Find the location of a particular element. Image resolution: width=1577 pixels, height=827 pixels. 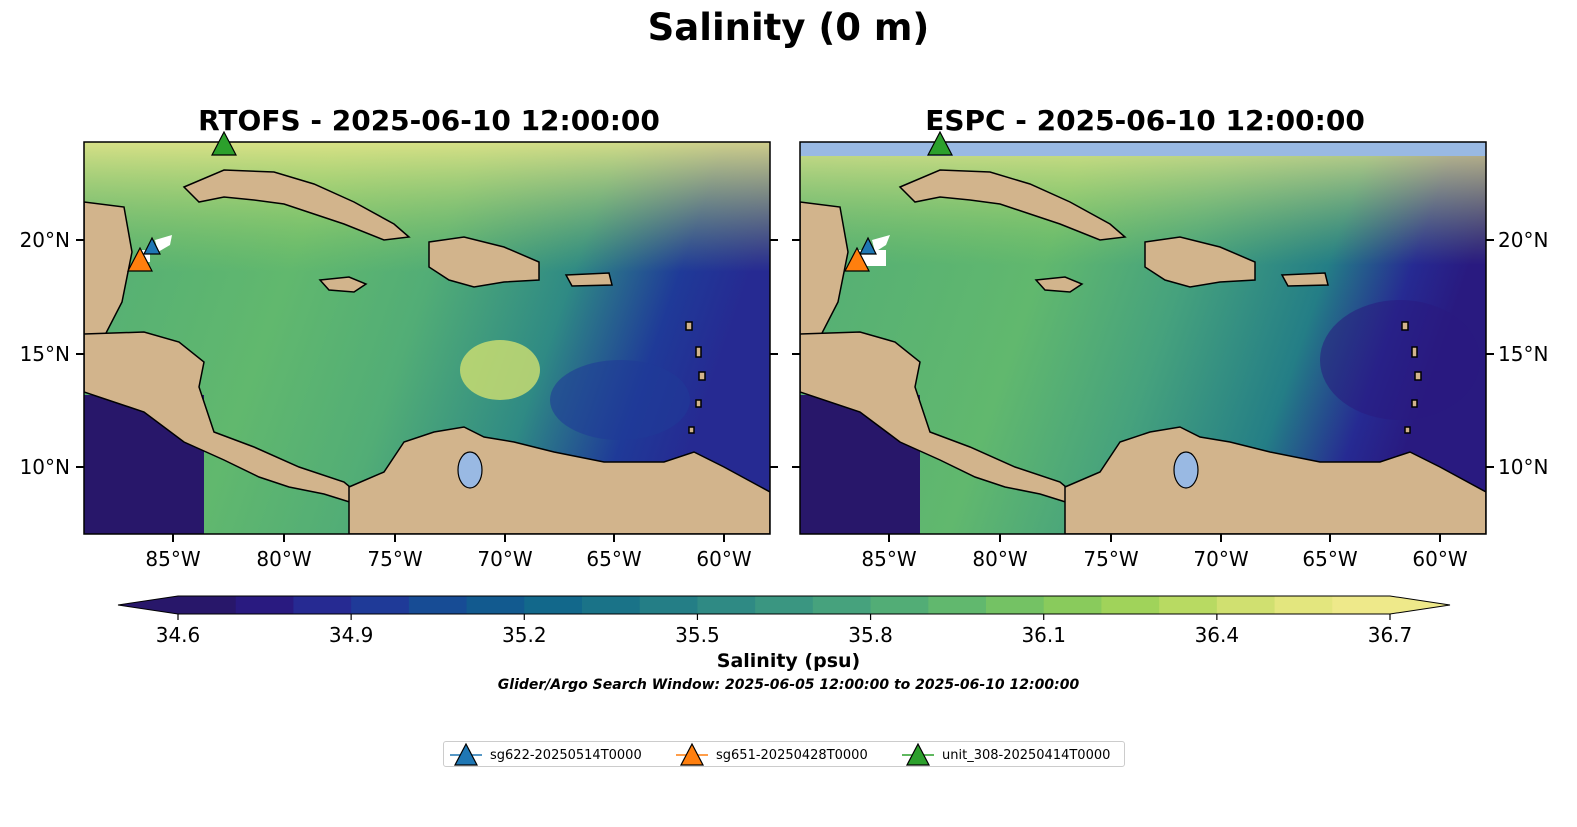

lat-tick-left-1: 15°N is located at coordinates (45, 354).